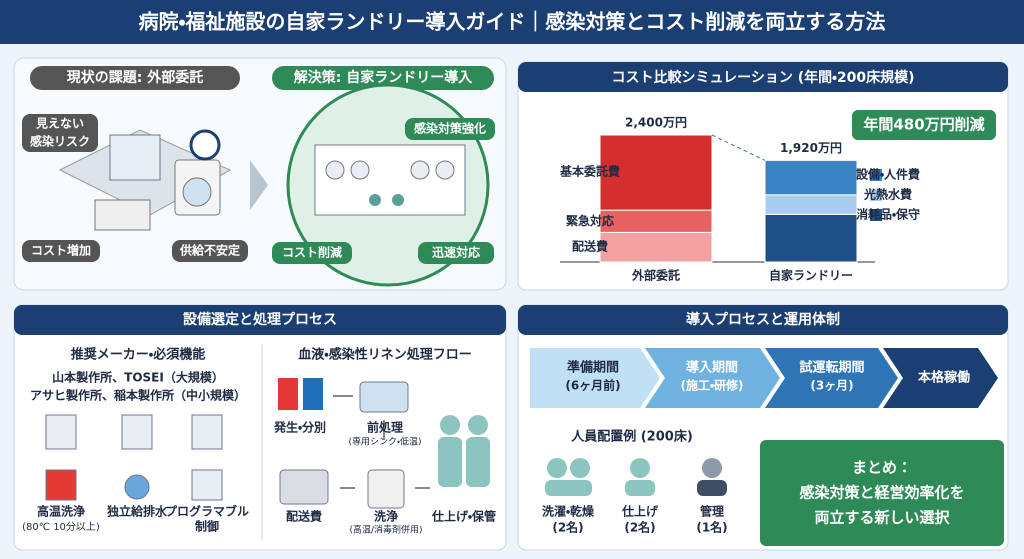 This screenshot has height=559, width=1024. What do you see at coordinates (882, 468) in the screenshot?
I see `summary: まとめ：` at bounding box center [882, 468].